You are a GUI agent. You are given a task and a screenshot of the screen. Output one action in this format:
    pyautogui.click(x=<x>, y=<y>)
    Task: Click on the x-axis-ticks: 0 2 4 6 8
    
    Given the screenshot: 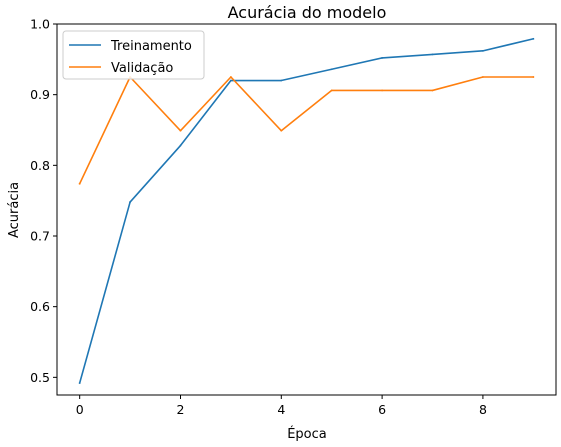 What is the action you would take?
    pyautogui.click(x=281, y=406)
    